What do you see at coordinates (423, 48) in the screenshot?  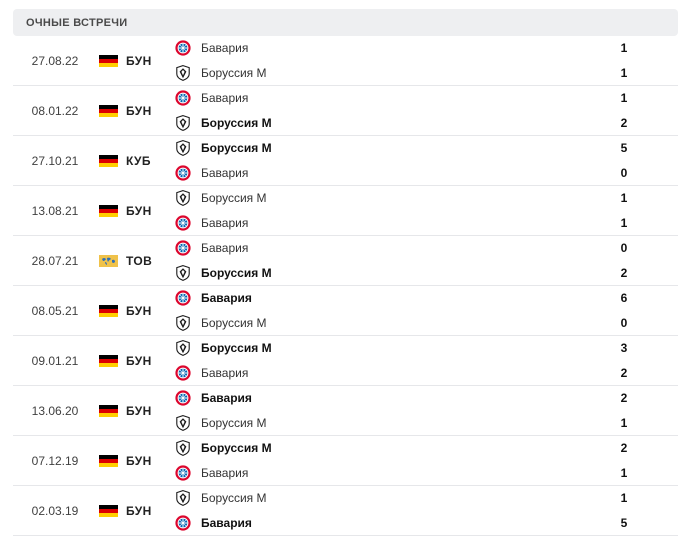 I see `home-team-row: Бавария 1` at bounding box center [423, 48].